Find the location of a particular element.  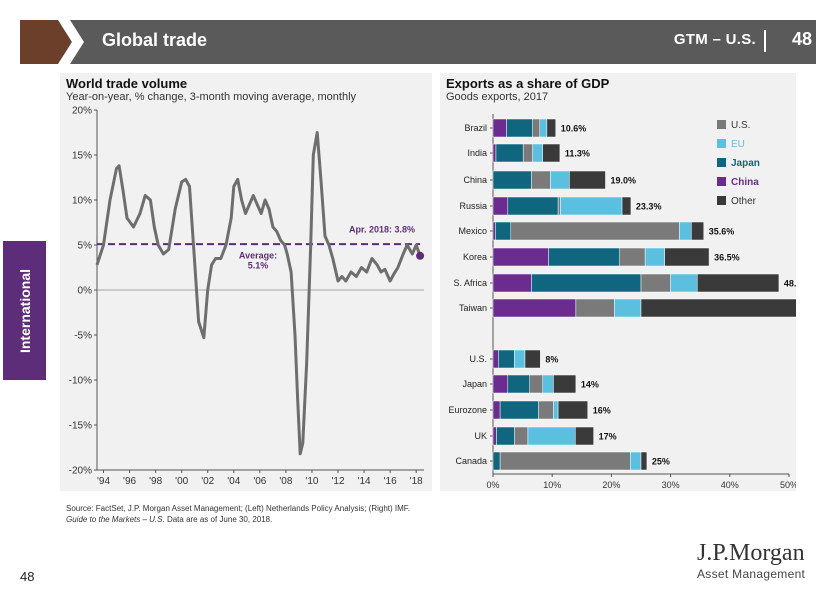

latest-label: Apr. 2018: 3.8% is located at coordinates (382, 229).